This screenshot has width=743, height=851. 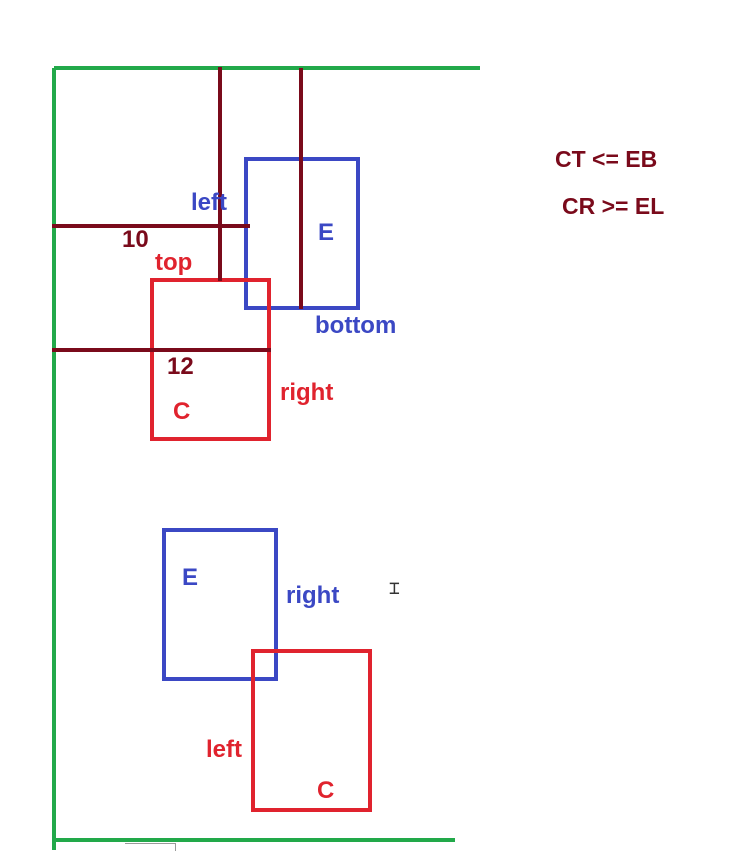 I want to click on container-letter-top: C, so click(x=182, y=411).